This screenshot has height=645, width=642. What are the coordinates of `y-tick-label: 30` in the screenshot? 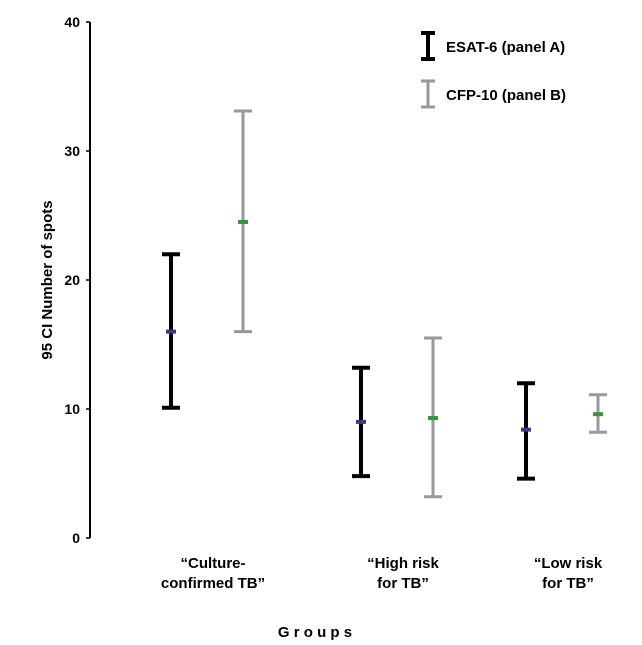 It's located at (72, 151).